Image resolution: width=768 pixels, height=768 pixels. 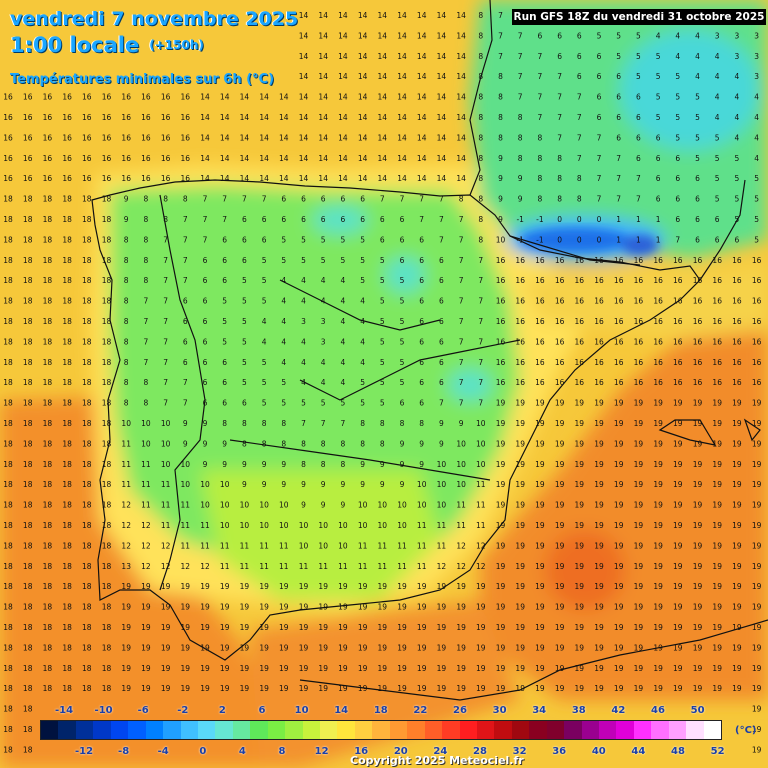 What do you see at coordinates (618, 219) in the screenshot?
I see `svg-text: 1` at bounding box center [618, 219].